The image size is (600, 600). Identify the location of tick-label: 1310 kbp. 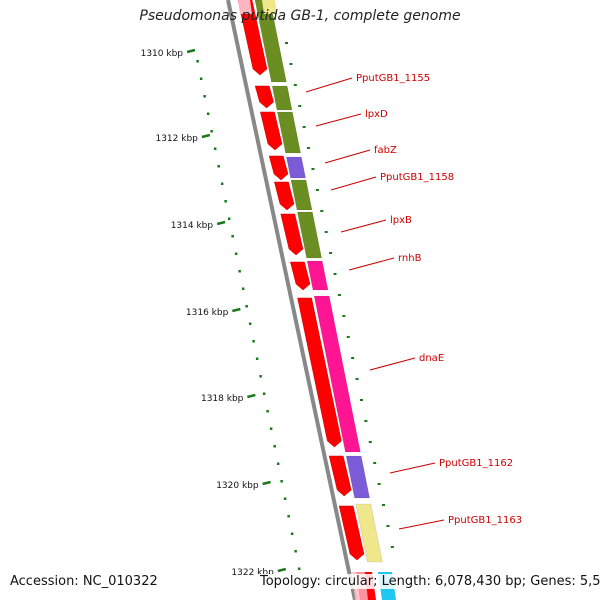
(162, 54).